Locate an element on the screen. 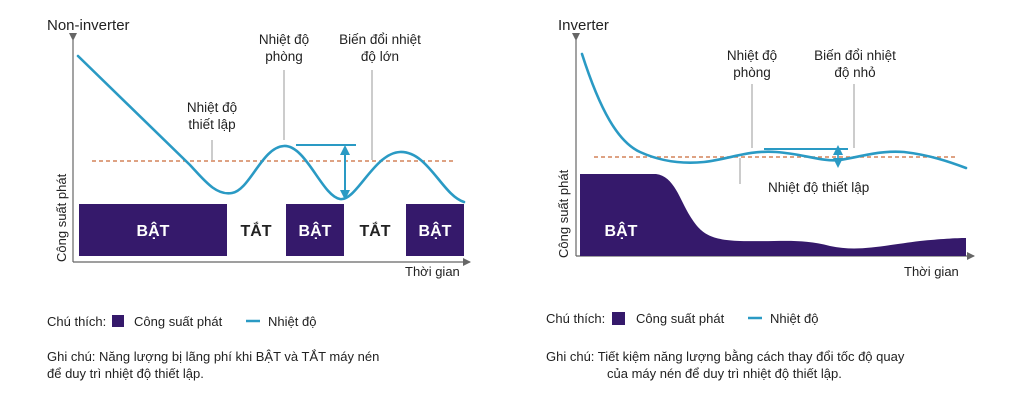  right-y-axis-label: Công suất phát is located at coordinates (563, 213).